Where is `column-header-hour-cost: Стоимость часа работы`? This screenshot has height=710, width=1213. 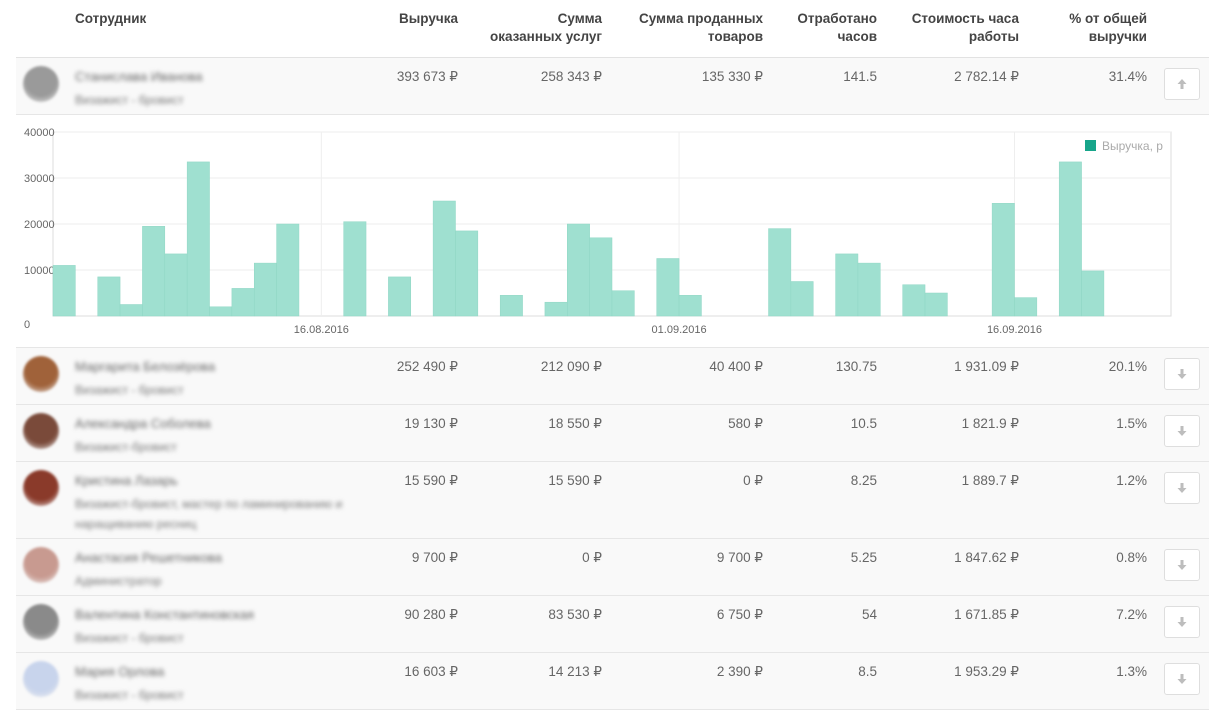
column-header-hour-cost: Стоимость часа работы is located at coordinates (965, 28).